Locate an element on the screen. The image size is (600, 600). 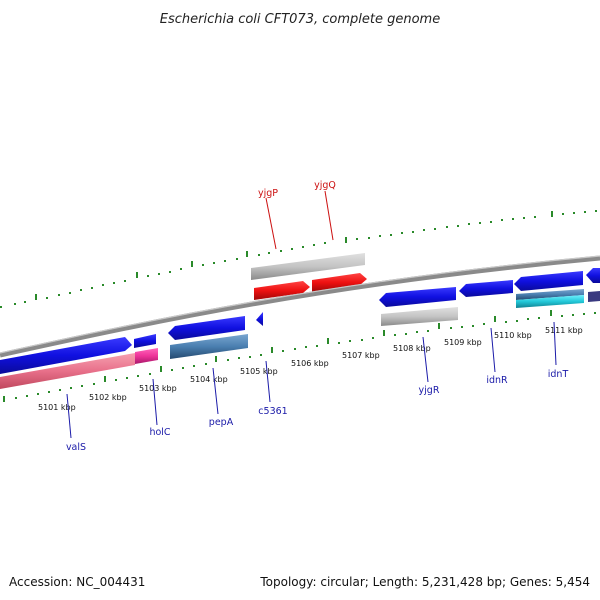
valS-pink-block is located at coordinates (67, 371).